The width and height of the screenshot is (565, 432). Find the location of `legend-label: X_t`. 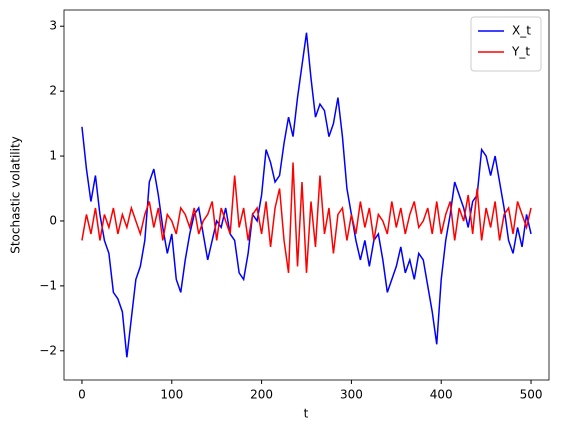

legend-label: X_t is located at coordinates (521, 31).